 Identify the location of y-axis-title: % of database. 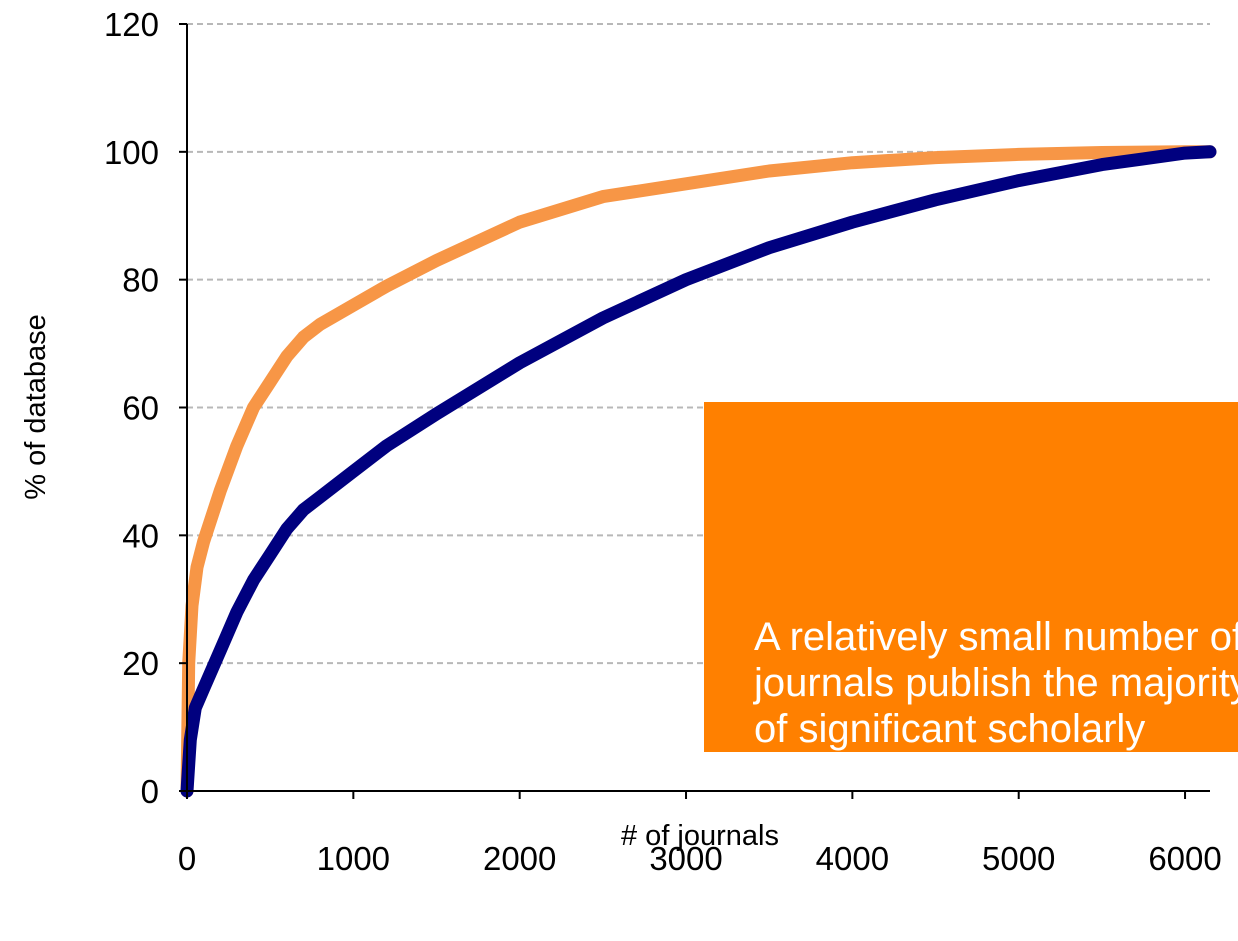
(36, 406).